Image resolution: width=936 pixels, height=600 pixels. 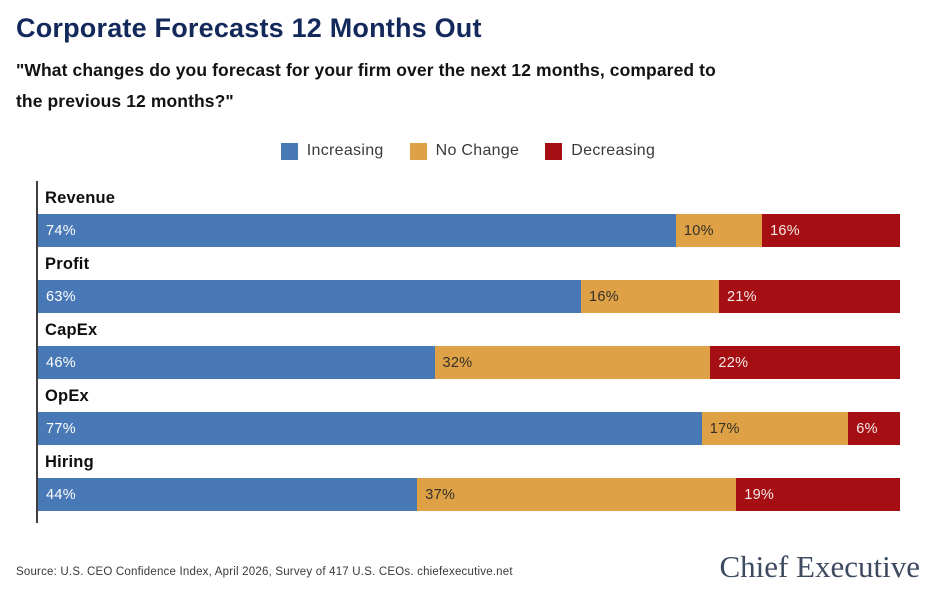 I want to click on category-label: Revenue, so click(x=80, y=198).